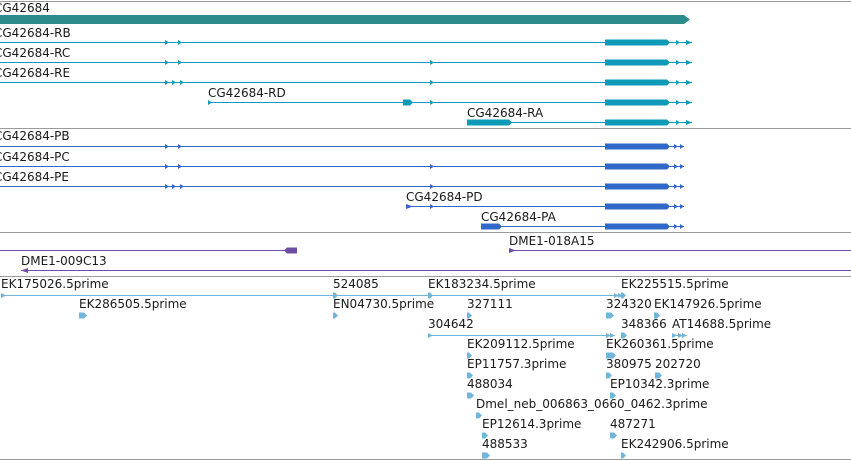 The width and height of the screenshot is (851, 460). What do you see at coordinates (356, 288) in the screenshot?
I see `est-524085: 524085` at bounding box center [356, 288].